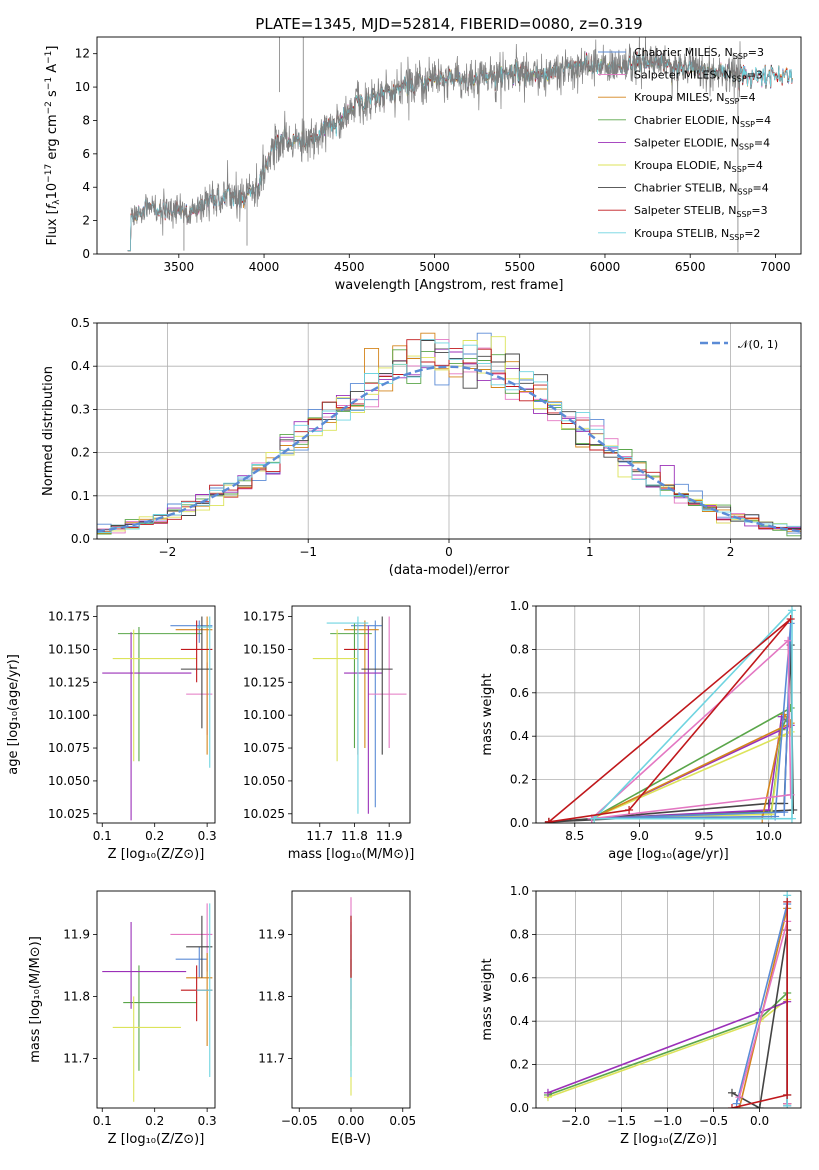 The image size is (819, 1170). Describe the element at coordinates (69, 781) in the screenshot. I see `y-tick-label: 10.050` at that location.